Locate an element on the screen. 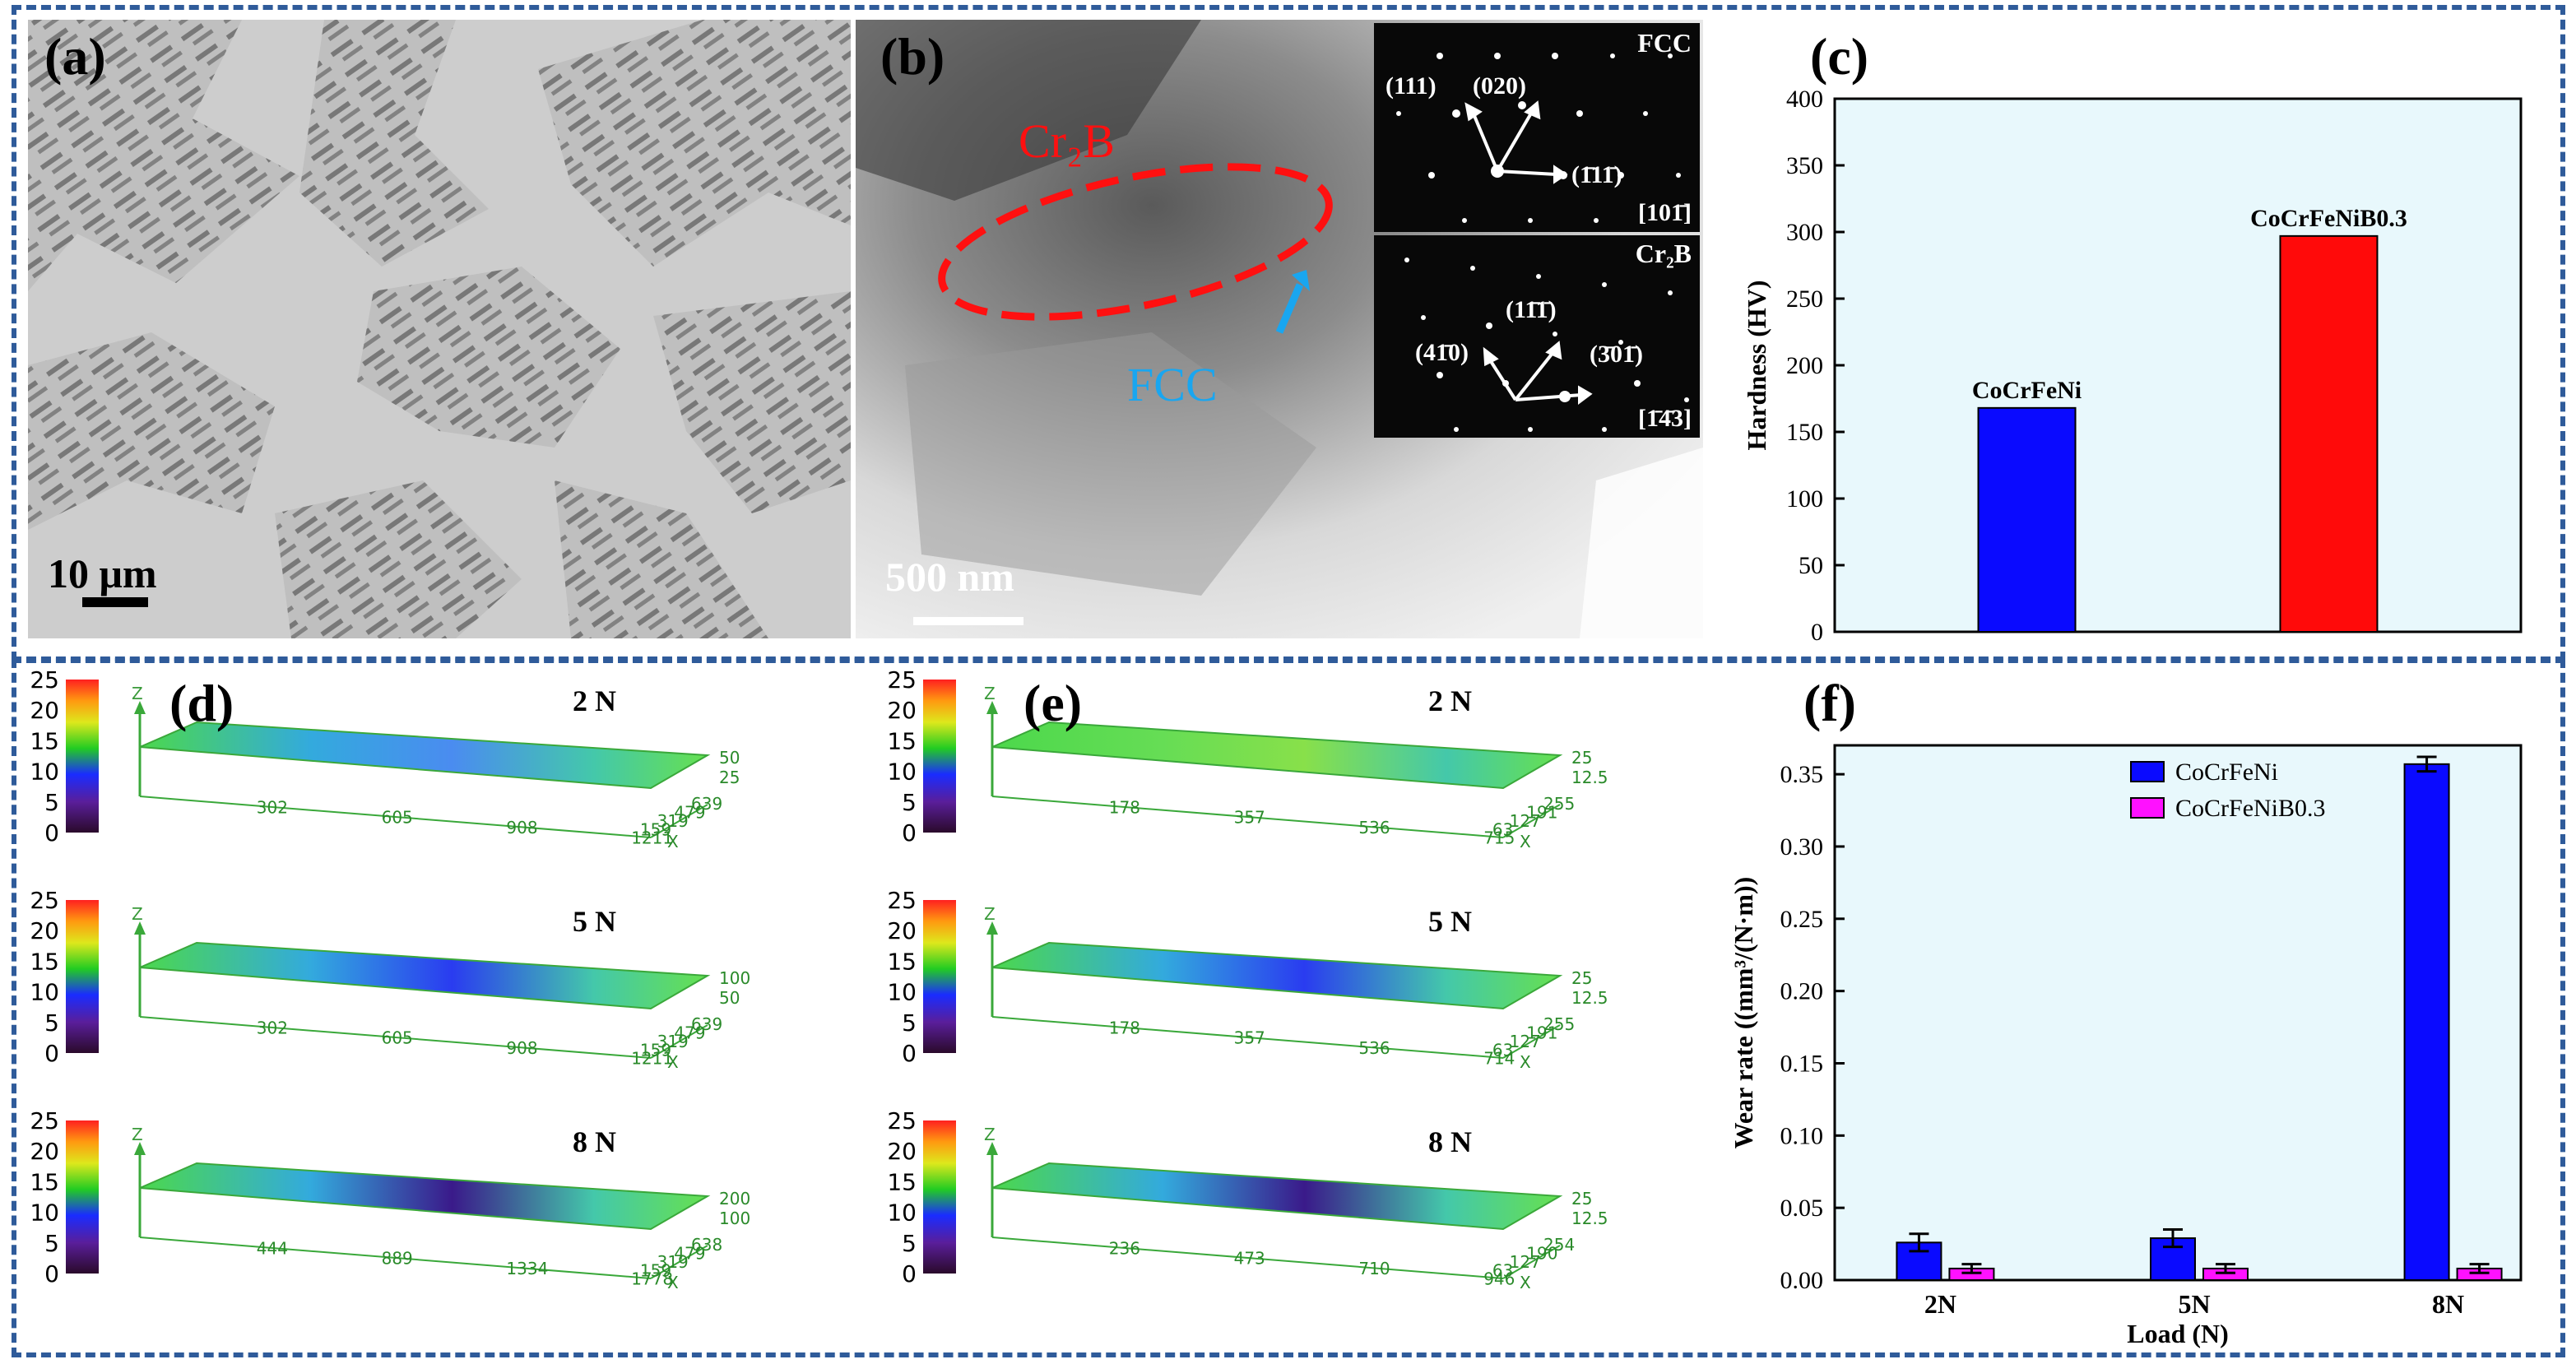  x-tick-label: 302 is located at coordinates (272, 1027).